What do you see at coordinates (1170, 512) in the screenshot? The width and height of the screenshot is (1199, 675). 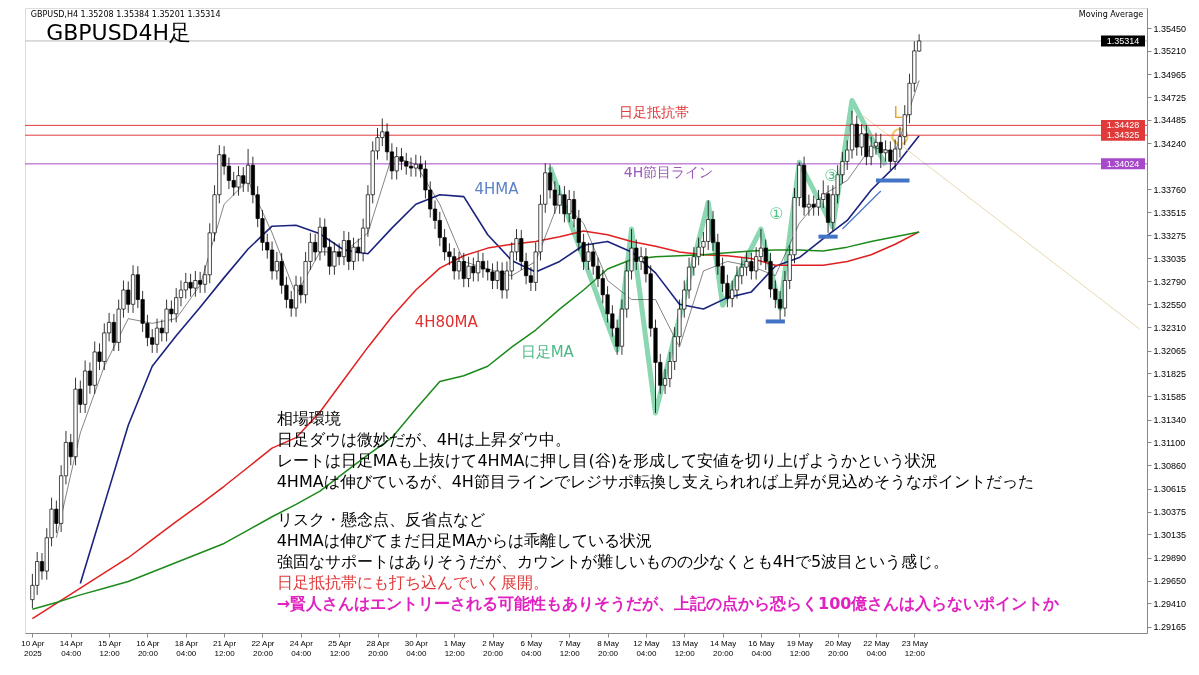 I see `y-tick-label: 1.30375` at bounding box center [1170, 512].